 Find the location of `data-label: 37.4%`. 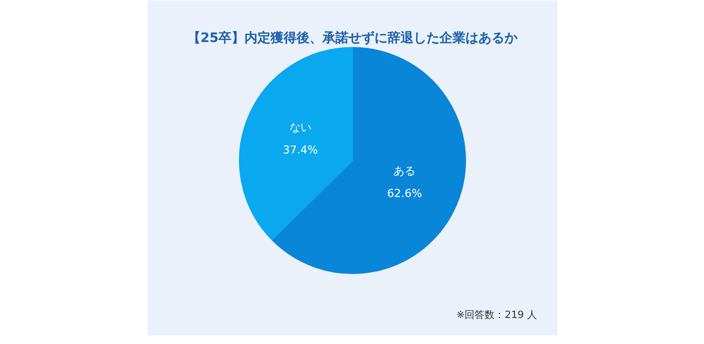

data-label: 37.4% is located at coordinates (300, 149).